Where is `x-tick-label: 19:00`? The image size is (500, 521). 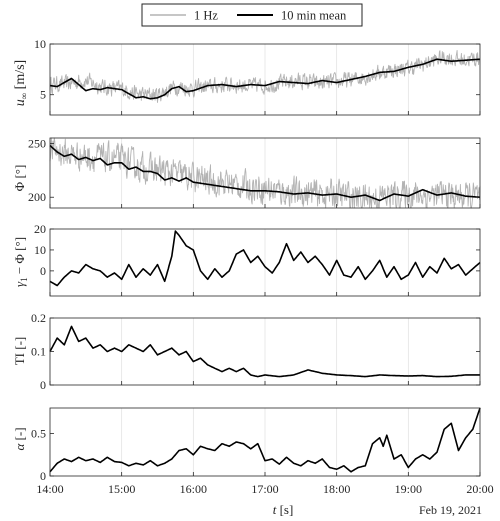
x-tick-label: 19:00 is located at coordinates (408, 489).